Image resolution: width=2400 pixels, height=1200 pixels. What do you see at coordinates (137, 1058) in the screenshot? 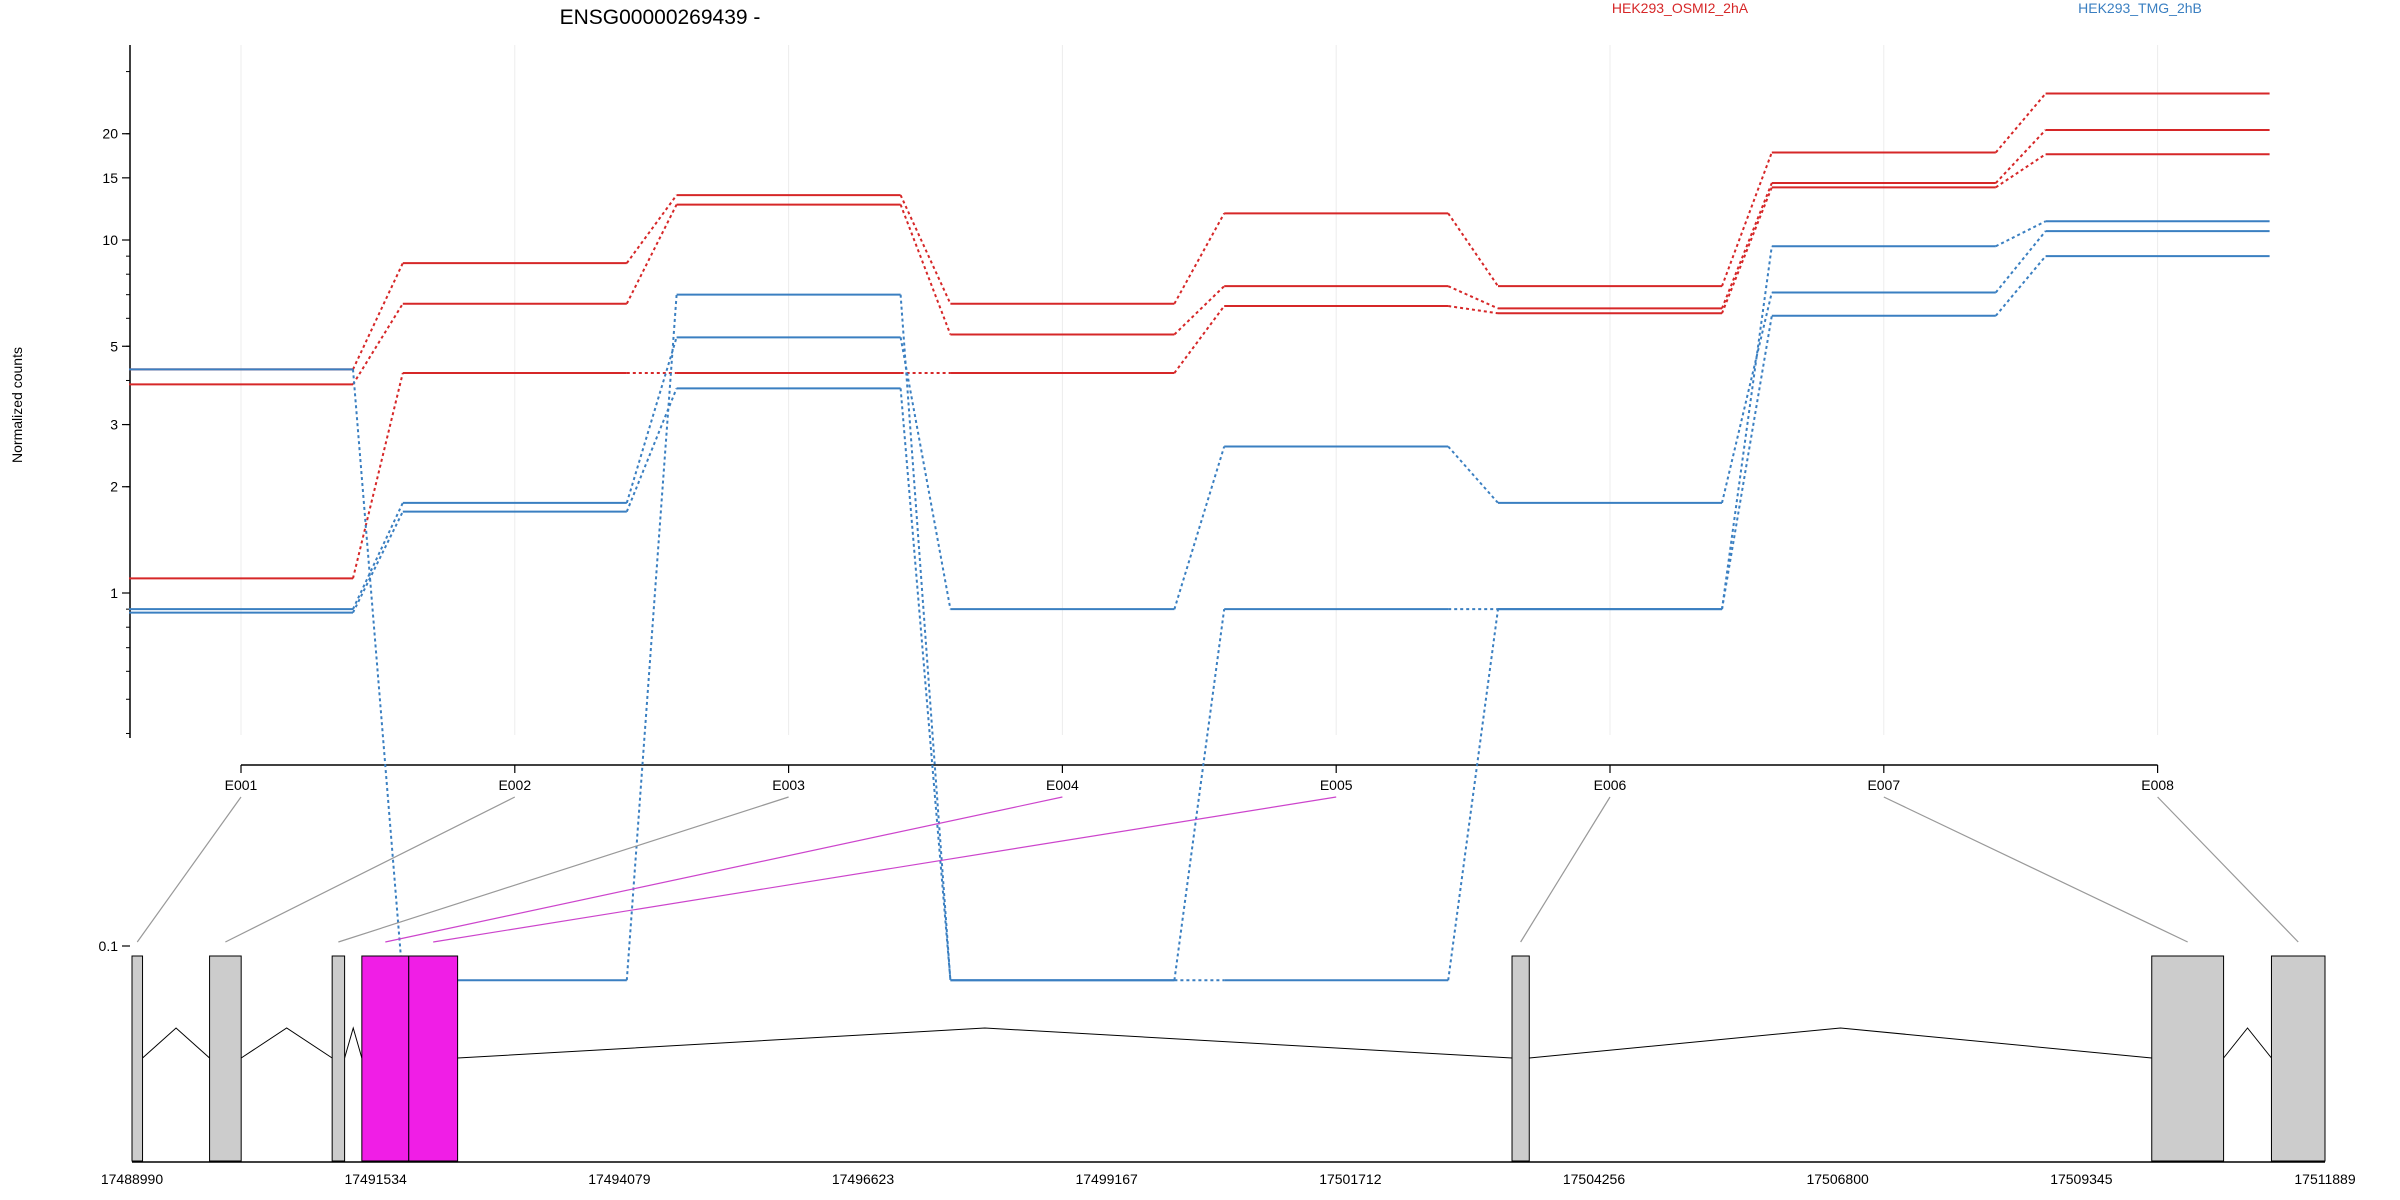
I see `exon-box-E001` at bounding box center [137, 1058].